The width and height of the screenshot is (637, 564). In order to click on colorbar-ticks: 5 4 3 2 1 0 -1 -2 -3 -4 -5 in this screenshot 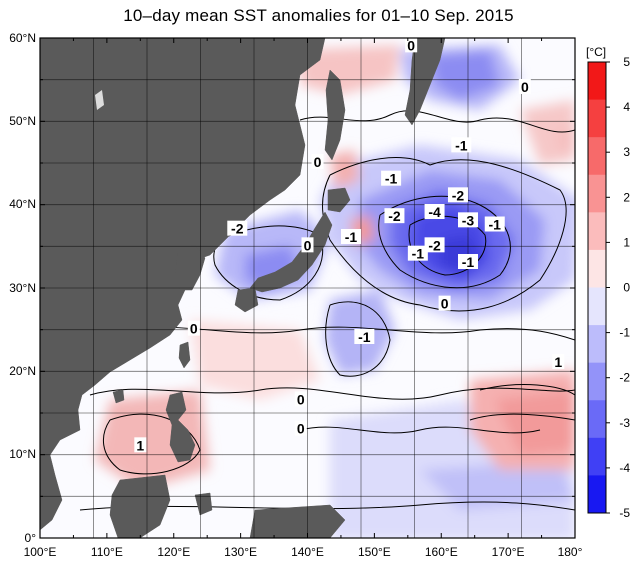, I will do `click(618, 287)`.